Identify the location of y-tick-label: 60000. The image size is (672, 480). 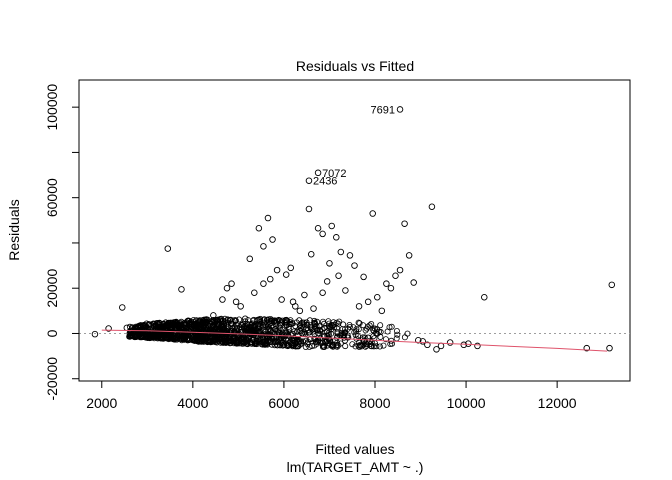
(52, 197).